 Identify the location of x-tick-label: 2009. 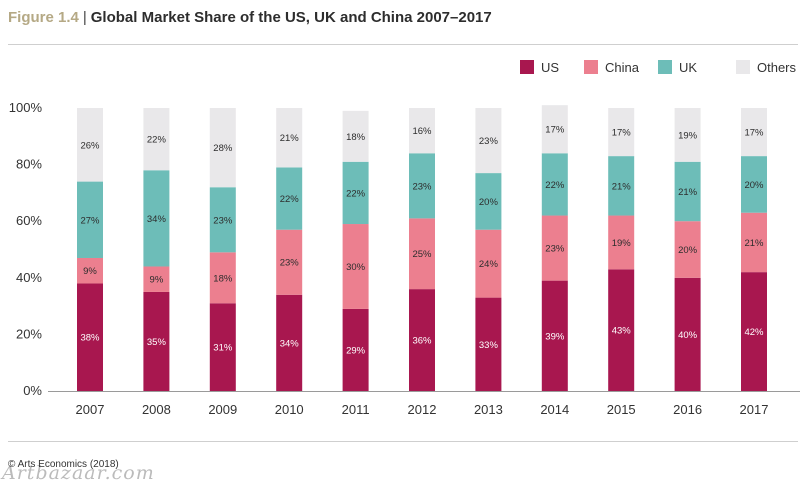
(222, 409).